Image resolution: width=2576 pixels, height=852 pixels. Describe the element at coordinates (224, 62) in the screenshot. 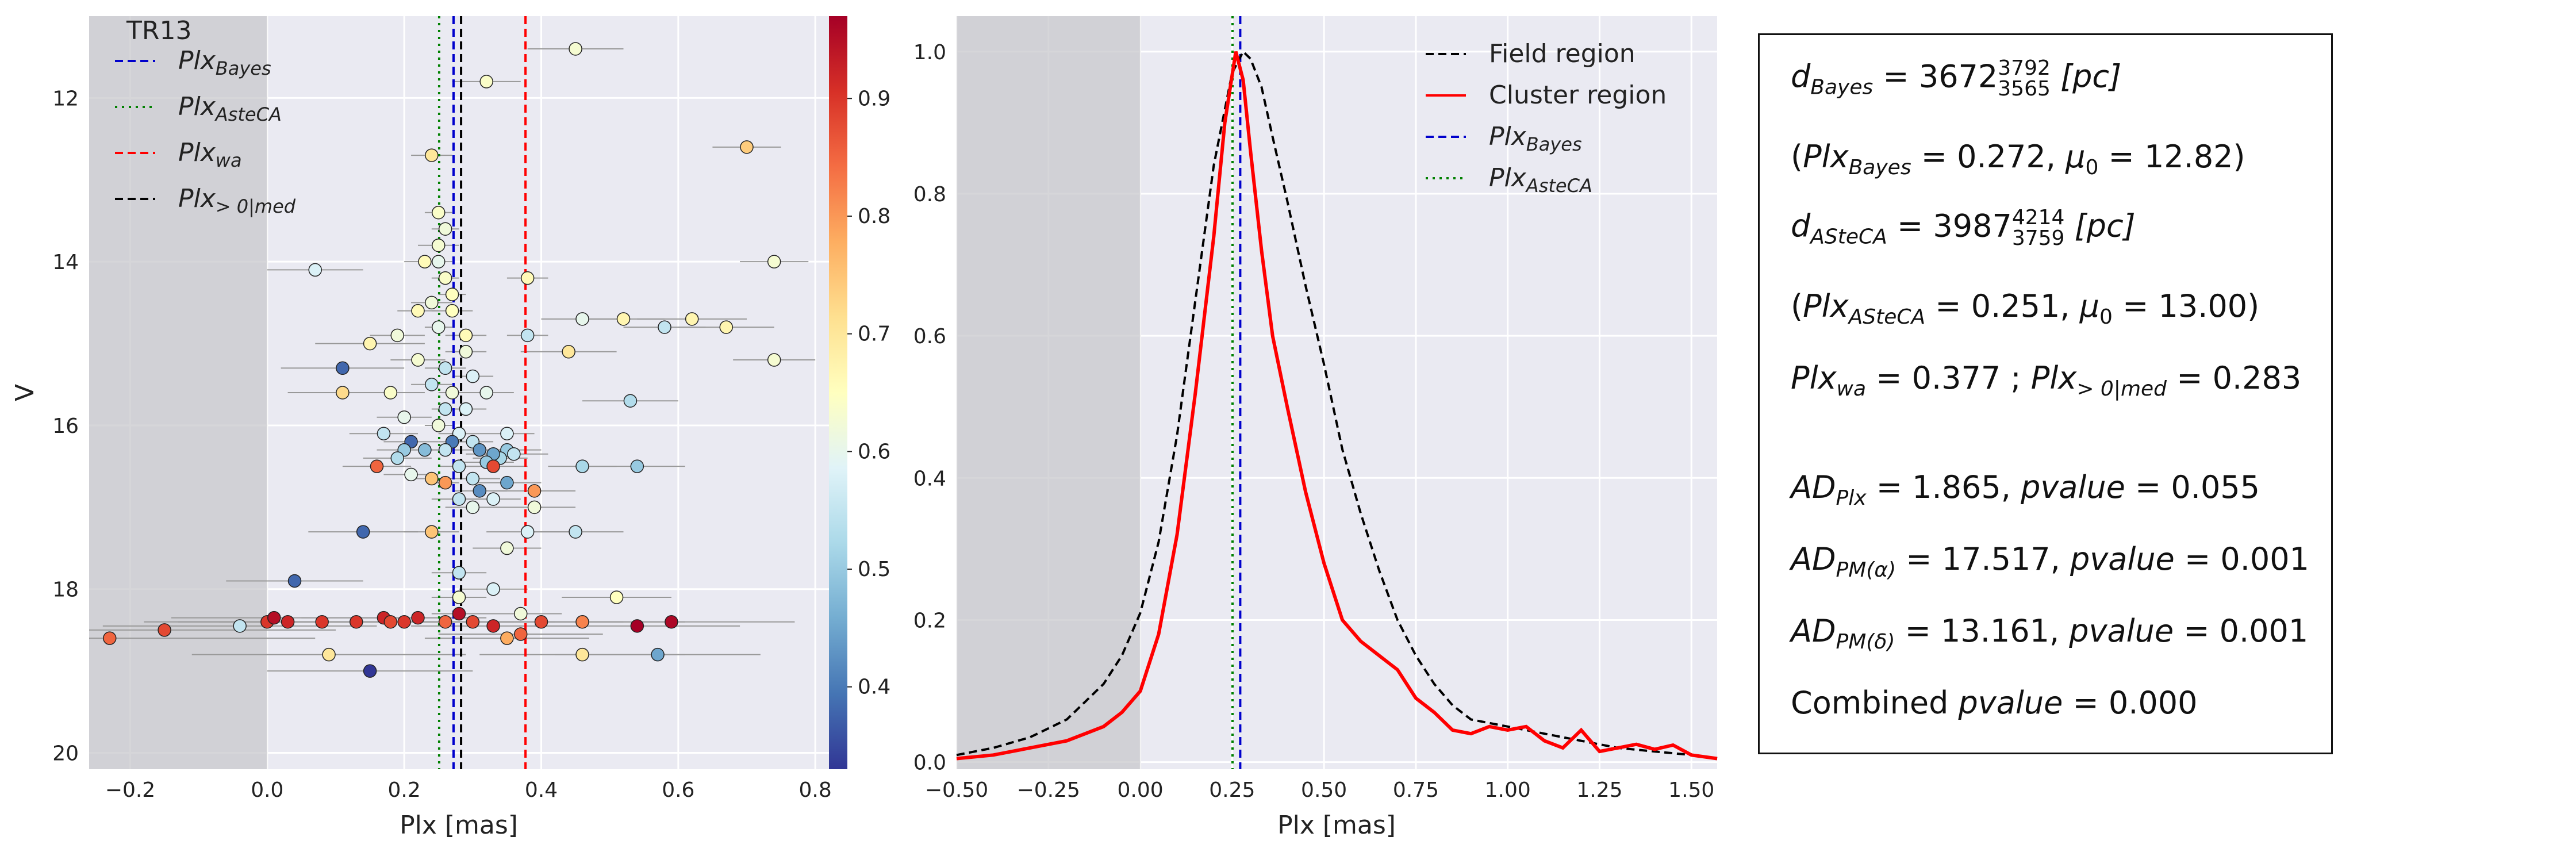

I see `cmd-legend-label-0: PlxBayes` at that location.